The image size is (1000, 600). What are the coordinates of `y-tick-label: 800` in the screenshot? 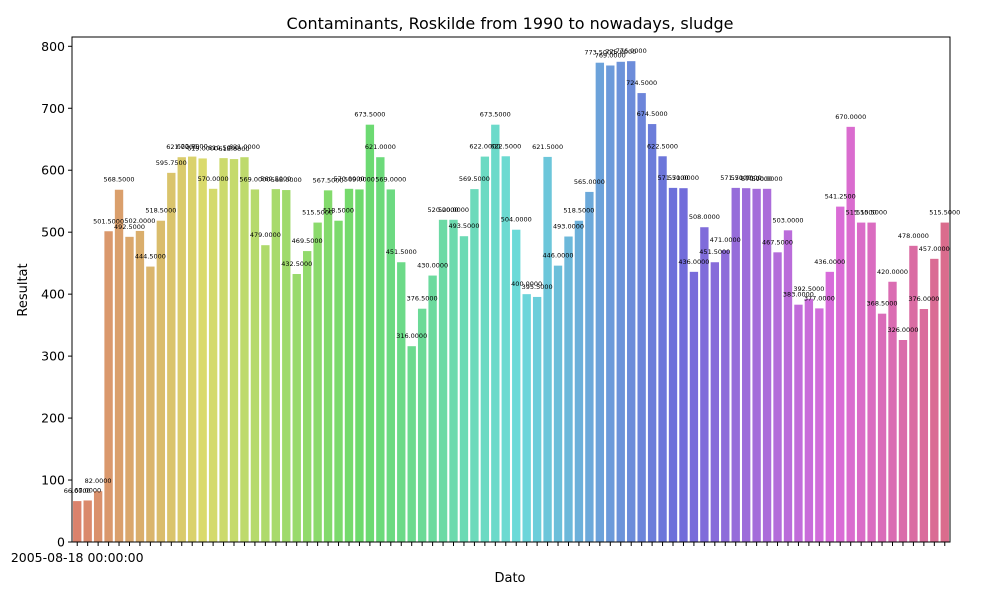 It's located at (53, 46).